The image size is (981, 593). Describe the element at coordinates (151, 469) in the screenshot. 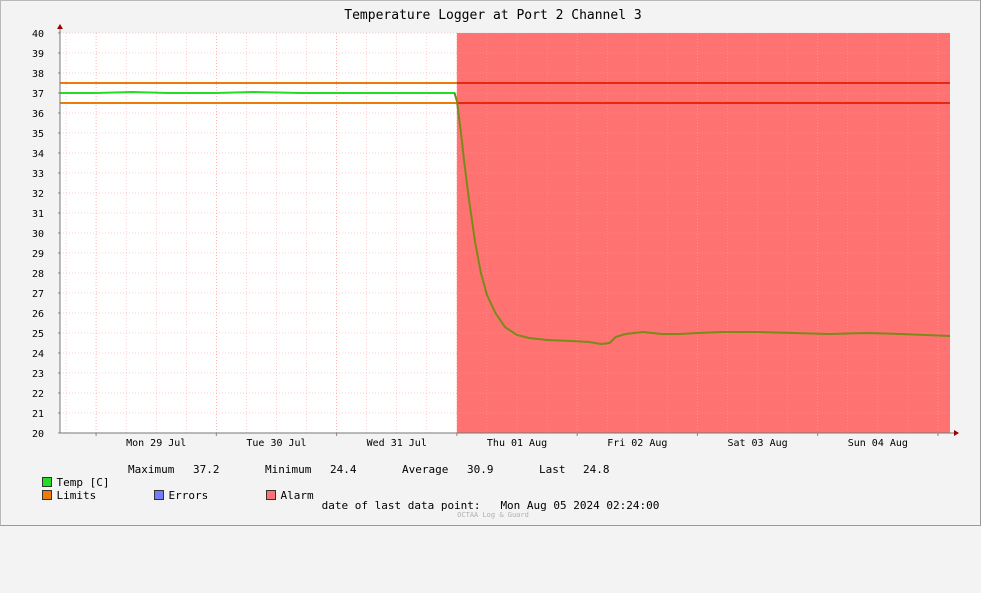

I see `legend-max-label: Maximum` at that location.